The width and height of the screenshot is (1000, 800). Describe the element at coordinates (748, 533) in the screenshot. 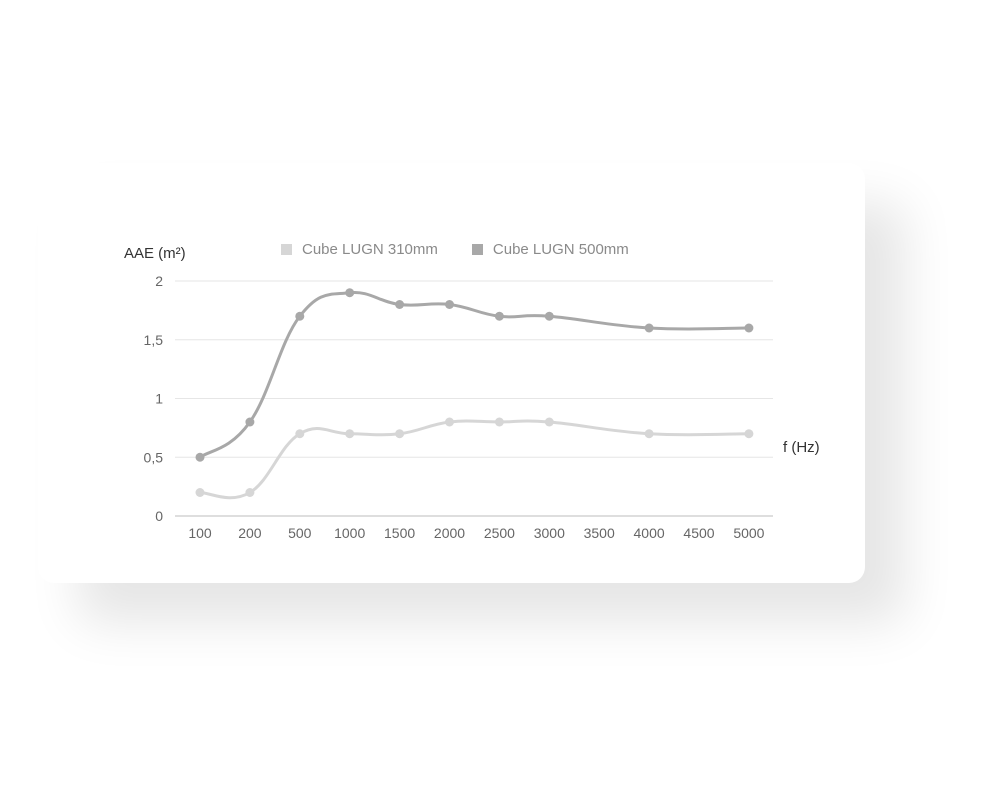

I see `x-tick-label: 5000` at that location.